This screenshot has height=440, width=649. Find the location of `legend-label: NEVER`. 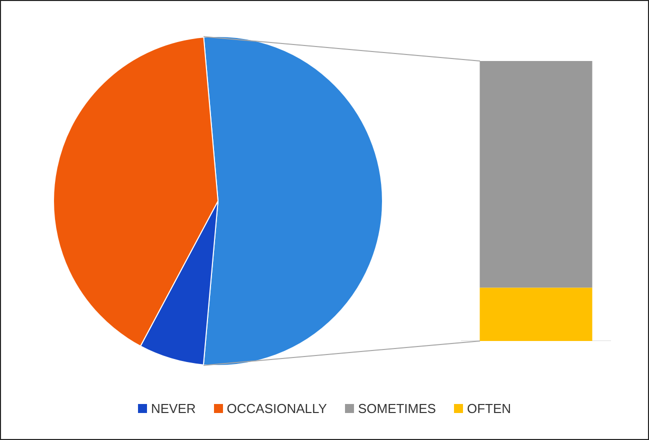

legend-label: NEVER is located at coordinates (173, 408).